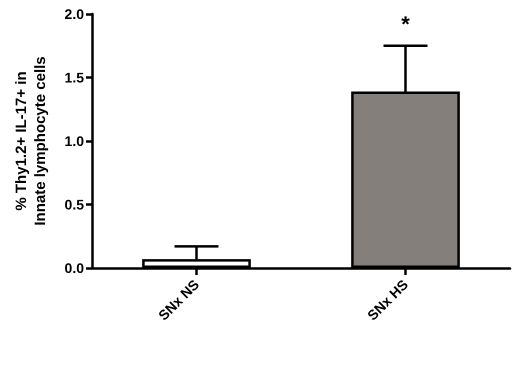 The width and height of the screenshot is (520, 379). I want to click on x-tick-label: SNx HS, so click(388, 300).